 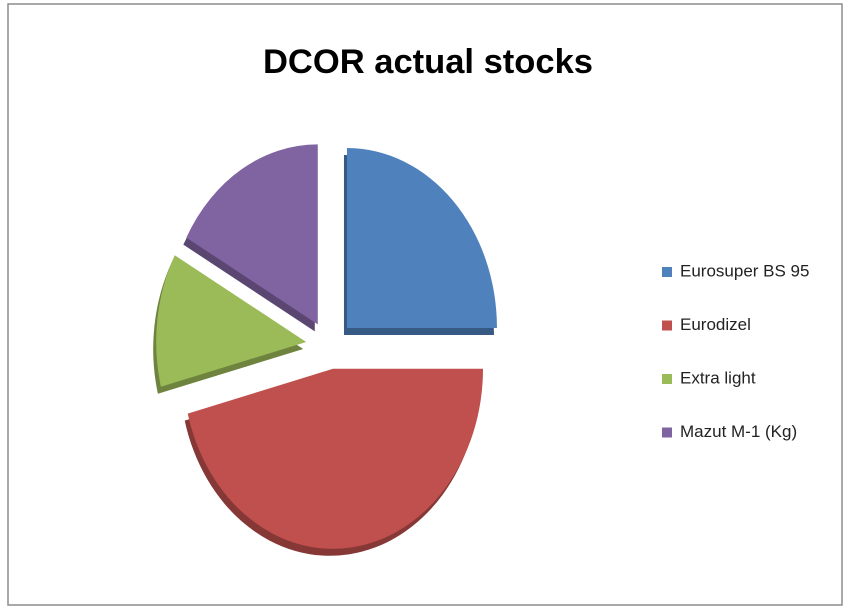 What do you see at coordinates (744, 270) in the screenshot?
I see `legend-label: Eurosuper BS 95` at bounding box center [744, 270].